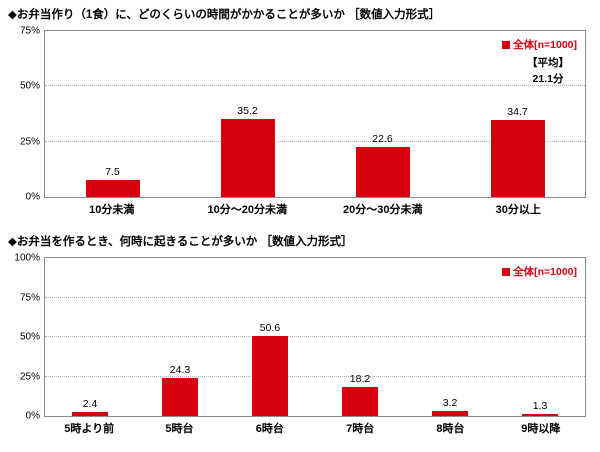  What do you see at coordinates (360, 379) in the screenshot?
I see `bar-value-label: 18.2` at bounding box center [360, 379].